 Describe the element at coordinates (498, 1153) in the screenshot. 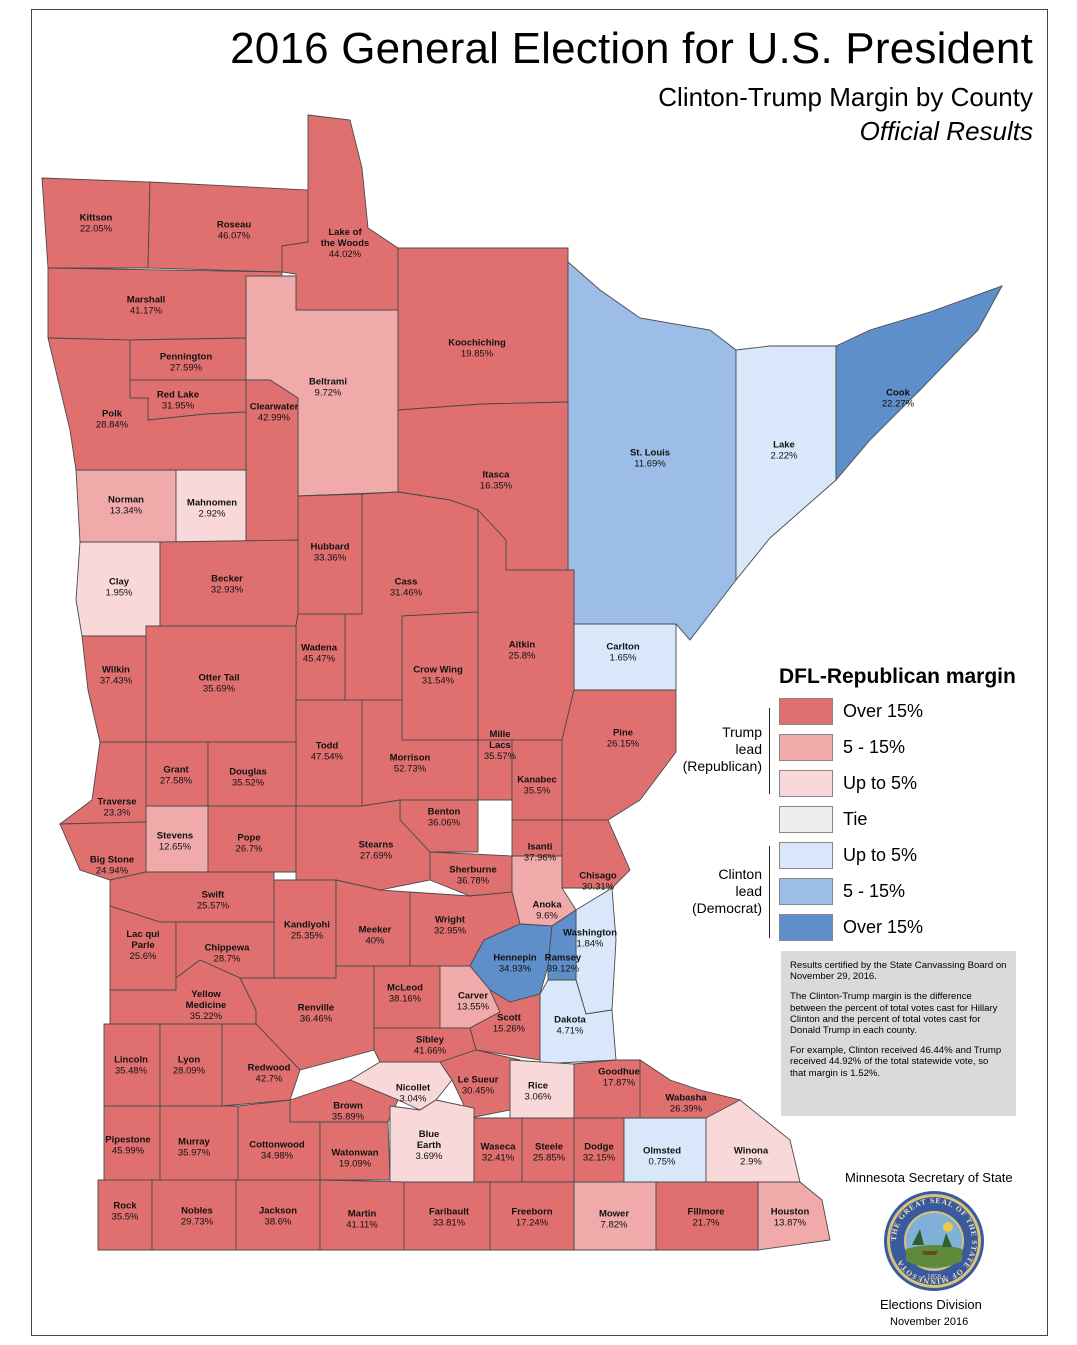

I see `county-label-waseca: Waseca 32.41%` at that location.